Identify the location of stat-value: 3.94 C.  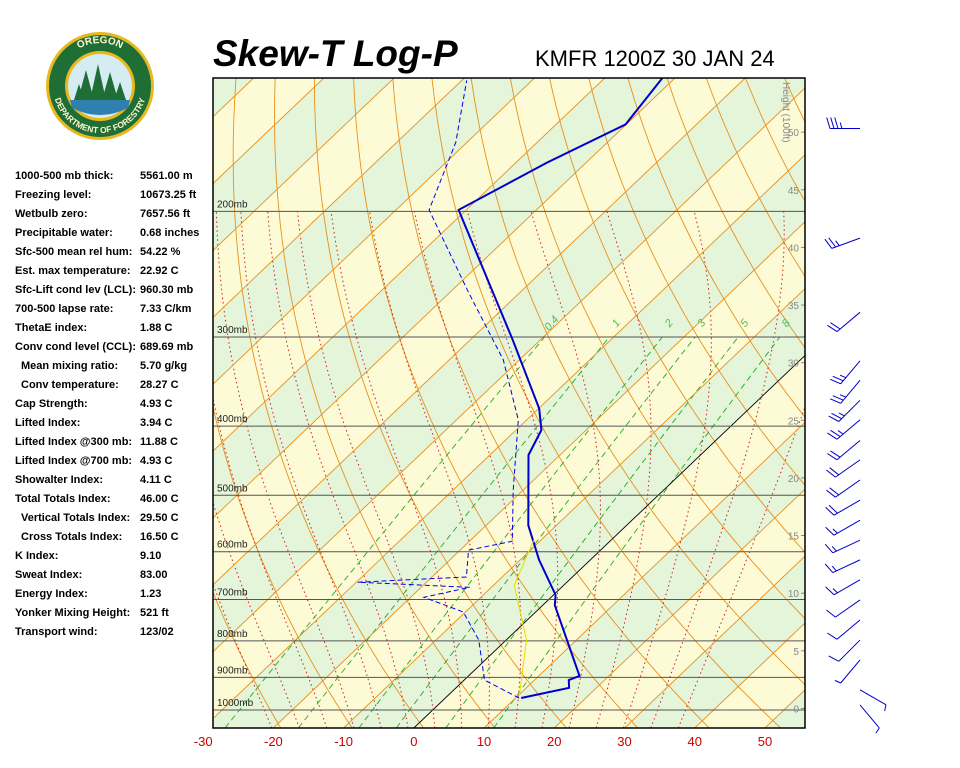
(156, 423).